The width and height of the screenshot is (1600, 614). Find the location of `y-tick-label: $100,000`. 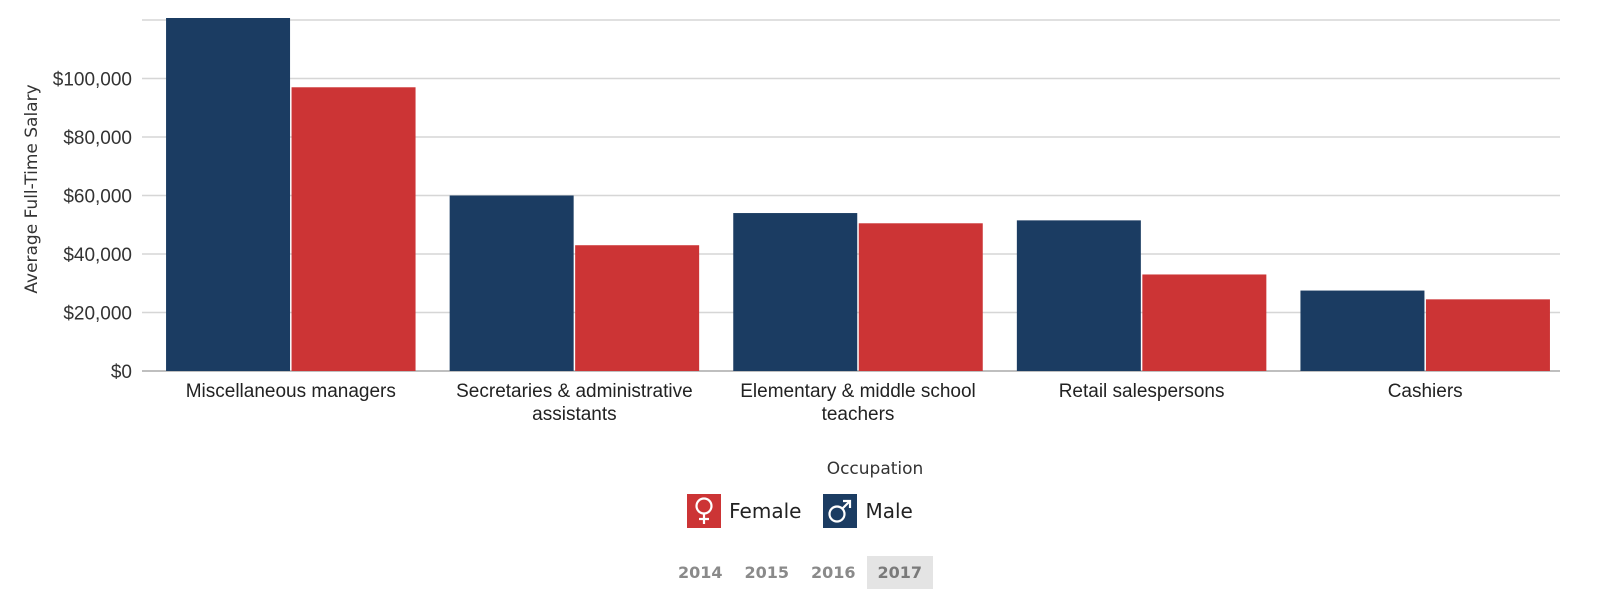

y-tick-label: $100,000 is located at coordinates (92, 80).